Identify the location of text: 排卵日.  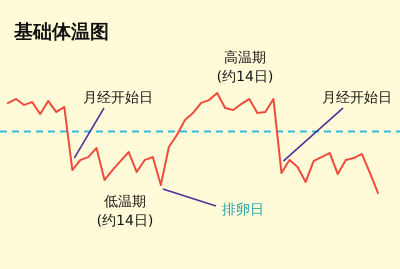
(243, 210).